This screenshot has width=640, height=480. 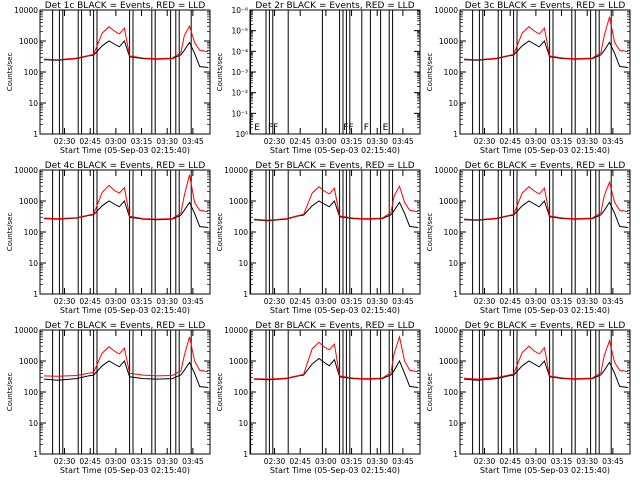 What do you see at coordinates (334, 166) in the screenshot?
I see `panel-title: Det 5r BLACK = Events, RED = LLD` at bounding box center [334, 166].